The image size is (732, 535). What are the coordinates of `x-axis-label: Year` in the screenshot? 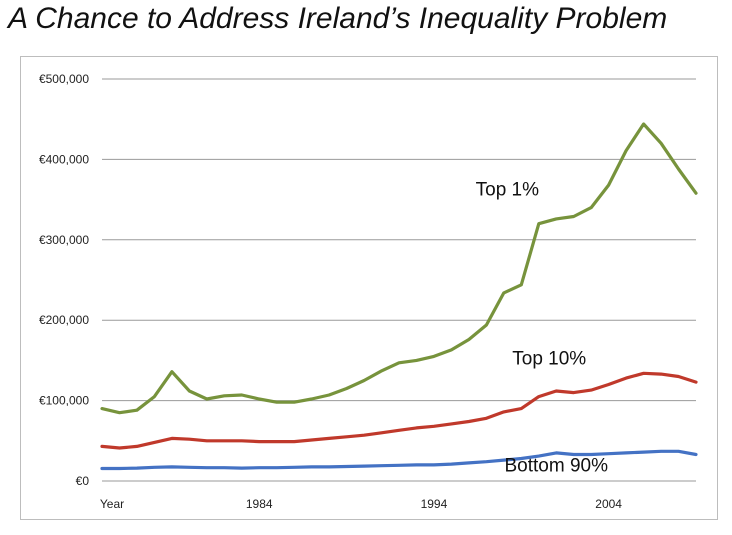 It's located at (112, 504).